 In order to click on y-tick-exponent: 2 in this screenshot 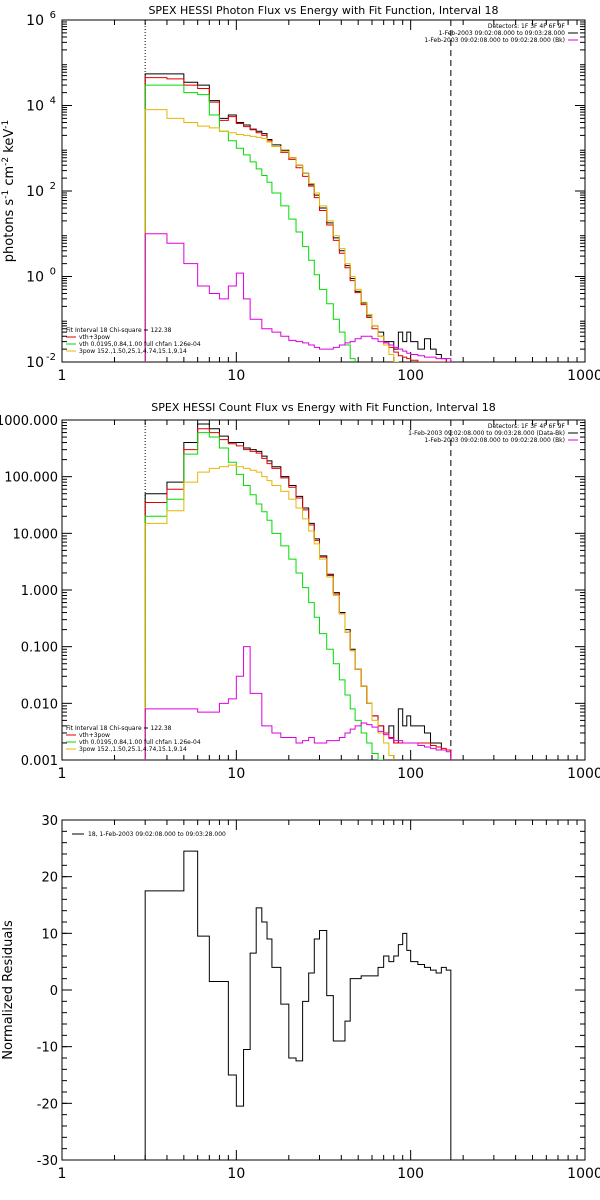, I will do `click(53, 186)`.